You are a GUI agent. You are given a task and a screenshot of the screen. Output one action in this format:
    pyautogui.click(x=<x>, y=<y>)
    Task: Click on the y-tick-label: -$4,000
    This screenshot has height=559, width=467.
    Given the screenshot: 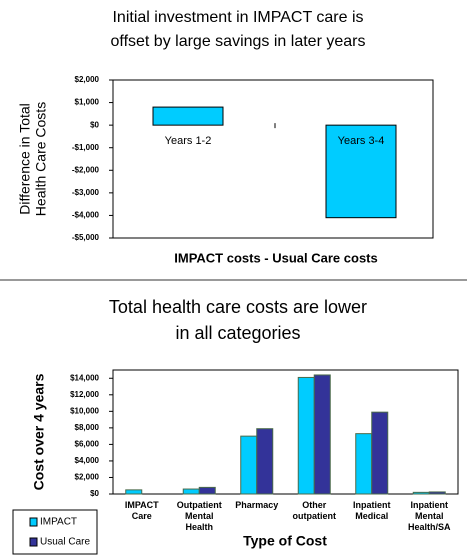 What is the action you would take?
    pyautogui.click(x=86, y=215)
    